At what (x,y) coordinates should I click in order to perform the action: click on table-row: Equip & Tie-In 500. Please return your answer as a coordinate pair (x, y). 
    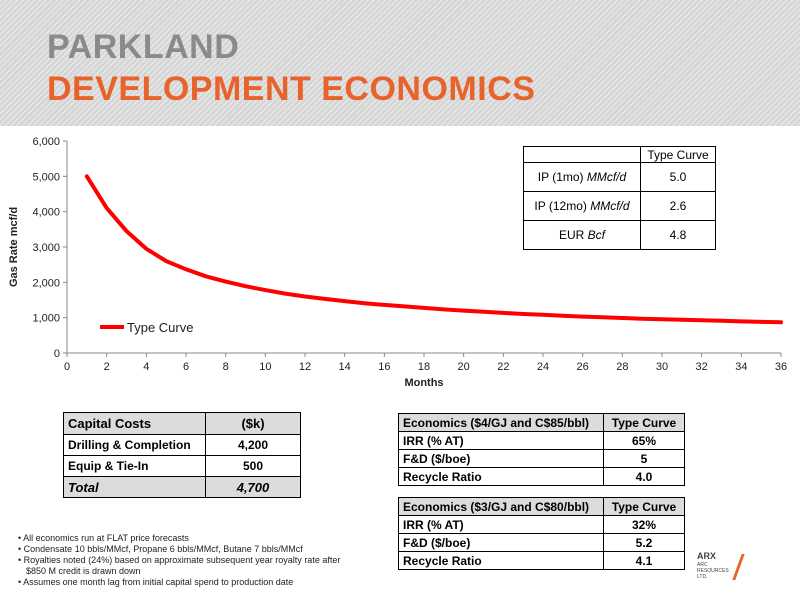
    Looking at the image, I should click on (182, 466).